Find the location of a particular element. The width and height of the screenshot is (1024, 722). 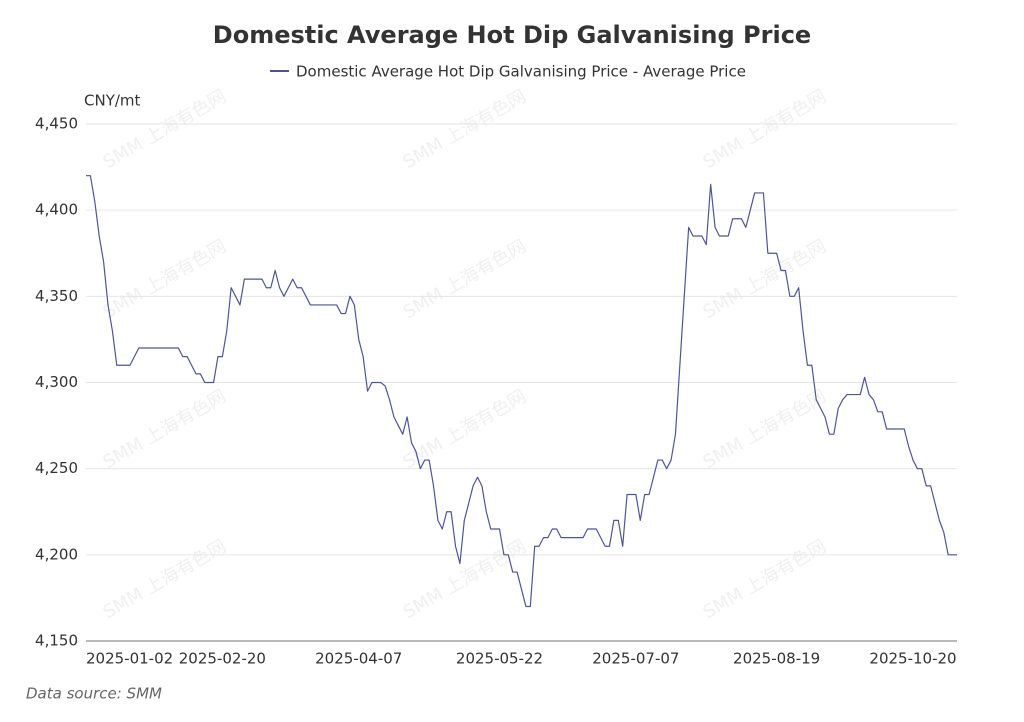

x-tick-label: 2025-04-07 is located at coordinates (358, 659).